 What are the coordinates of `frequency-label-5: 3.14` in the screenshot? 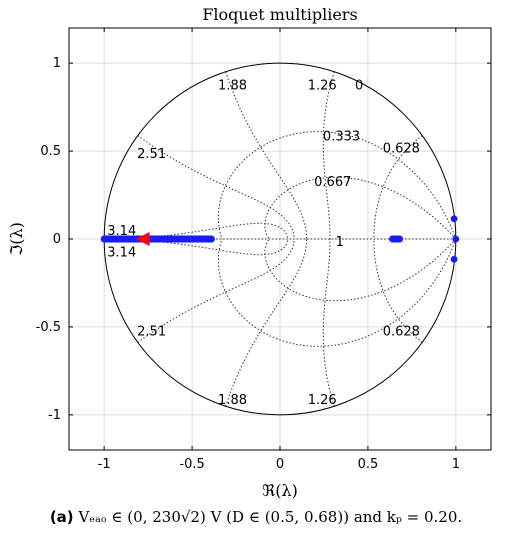 It's located at (121, 252).